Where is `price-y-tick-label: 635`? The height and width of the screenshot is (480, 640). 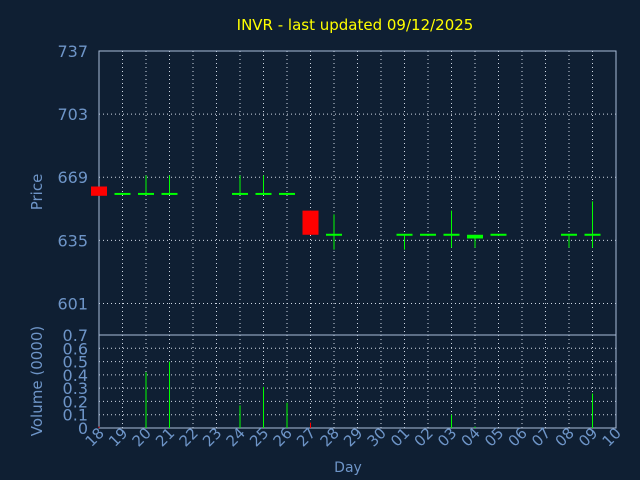
price-y-tick-label: 635 is located at coordinates (72, 240).